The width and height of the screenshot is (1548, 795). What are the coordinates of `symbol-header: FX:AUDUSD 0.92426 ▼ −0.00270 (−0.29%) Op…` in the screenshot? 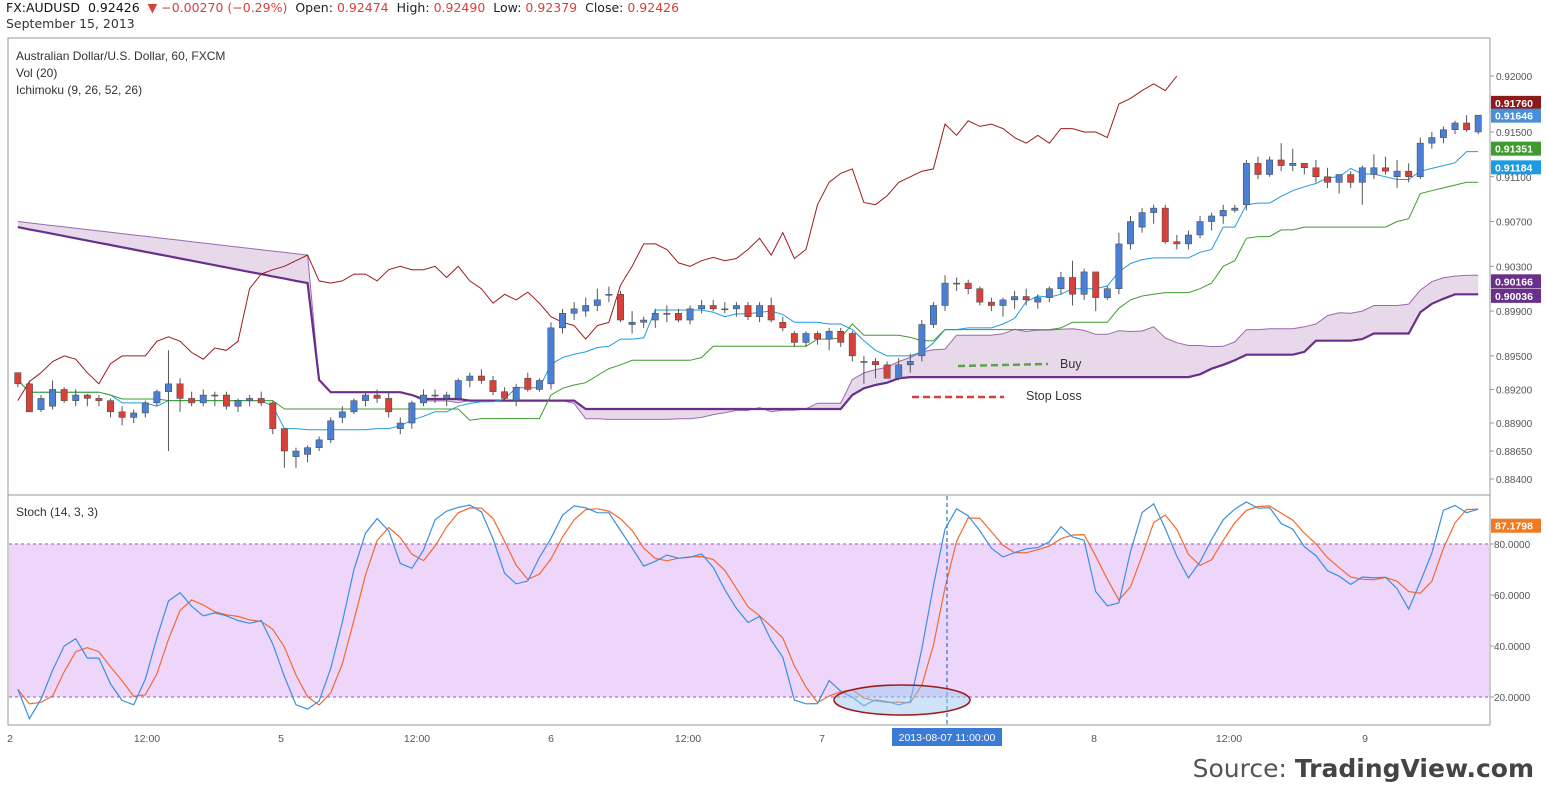 It's located at (344, 18).